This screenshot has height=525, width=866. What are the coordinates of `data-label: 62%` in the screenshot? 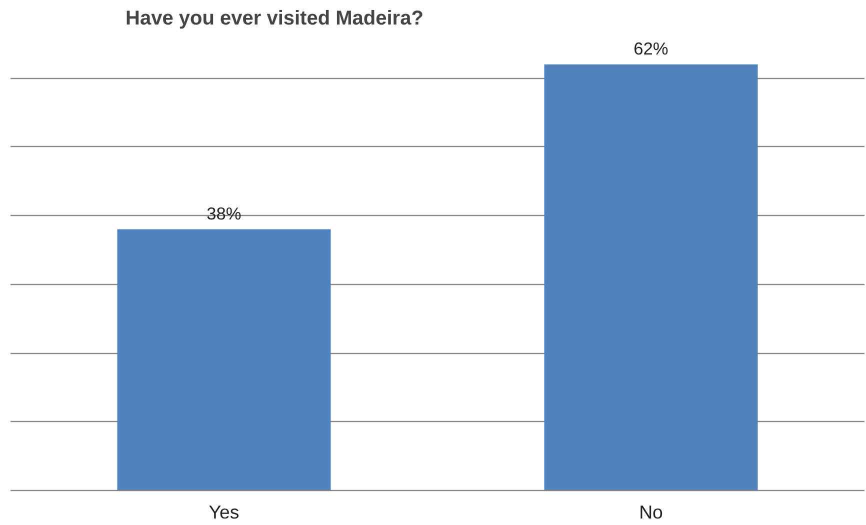 It's located at (651, 48).